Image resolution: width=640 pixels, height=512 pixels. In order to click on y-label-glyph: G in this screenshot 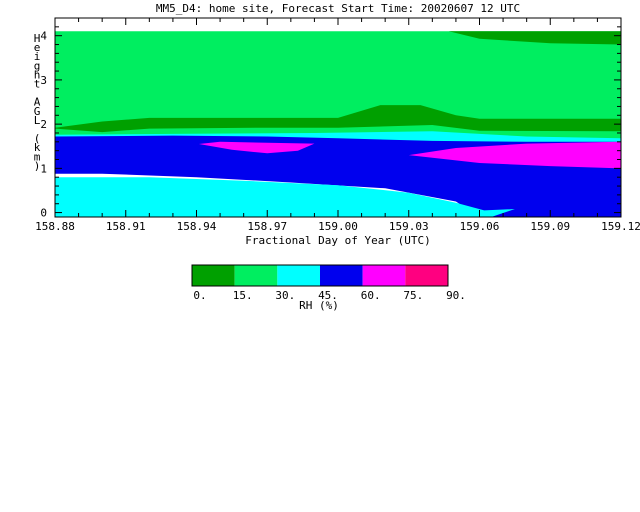, I will do `click(37, 111)`.